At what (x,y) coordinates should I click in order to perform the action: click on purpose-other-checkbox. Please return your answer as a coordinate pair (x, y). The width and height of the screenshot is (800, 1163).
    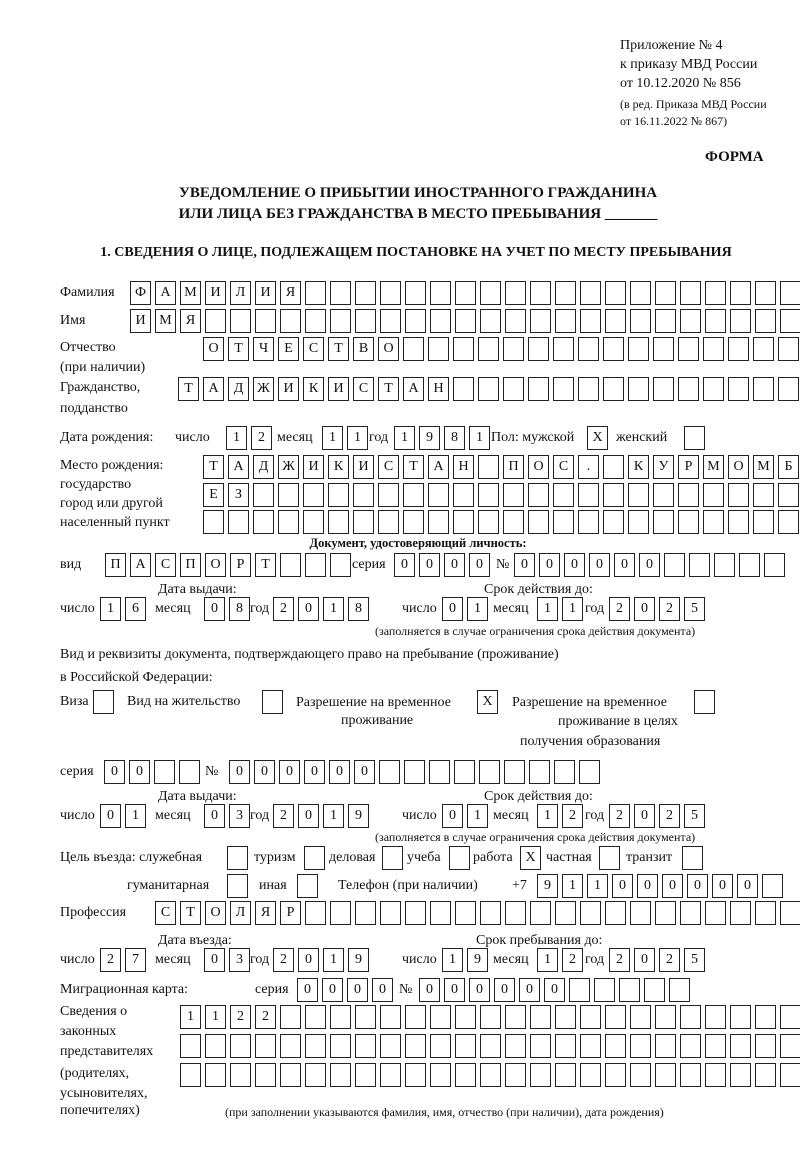
    Looking at the image, I should click on (307, 886).